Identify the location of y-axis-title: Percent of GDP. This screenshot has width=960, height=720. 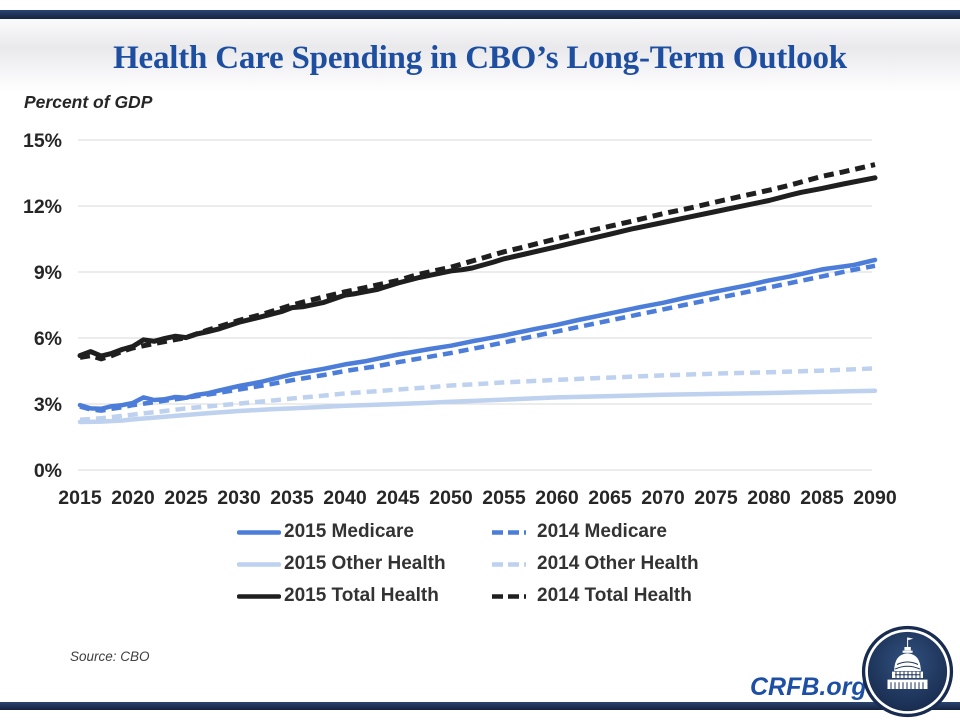
(88, 102).